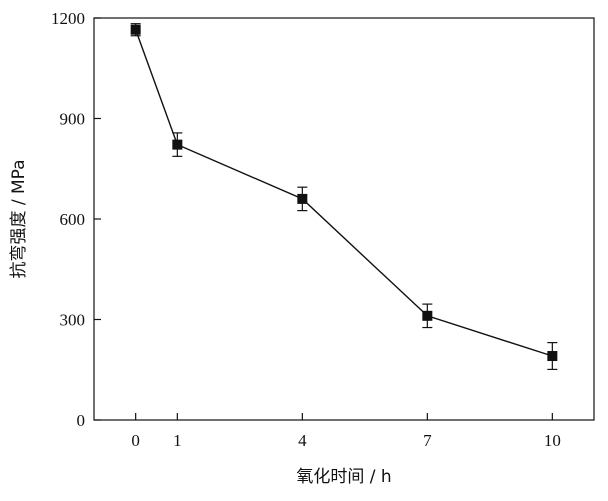  I want to click on y-tick-label: 1200, so click(68, 18).